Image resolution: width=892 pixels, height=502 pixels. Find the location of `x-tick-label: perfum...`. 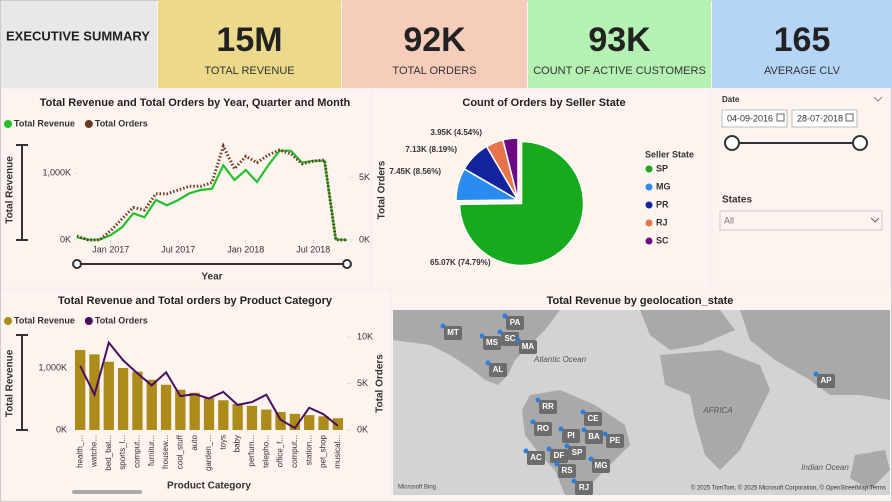

x-tick-label: perfum... is located at coordinates (251, 451).